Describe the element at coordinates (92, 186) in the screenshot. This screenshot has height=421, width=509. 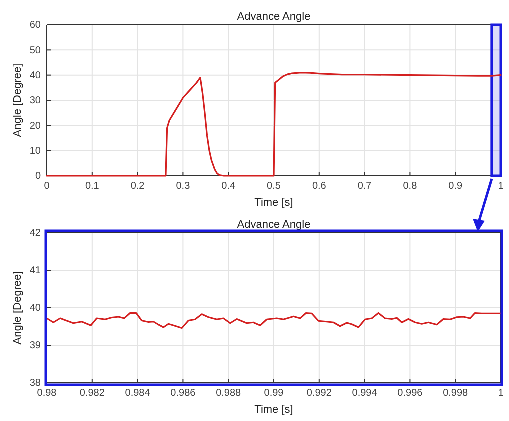
I see `x-tick-label: 0.1` at that location.